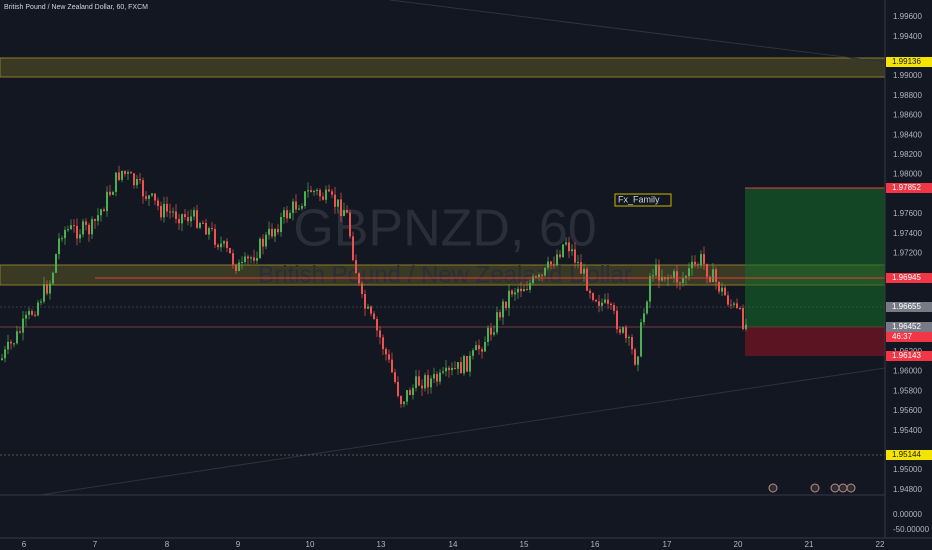 The height and width of the screenshot is (550, 932). I want to click on price-label: 1.95600, so click(907, 410).